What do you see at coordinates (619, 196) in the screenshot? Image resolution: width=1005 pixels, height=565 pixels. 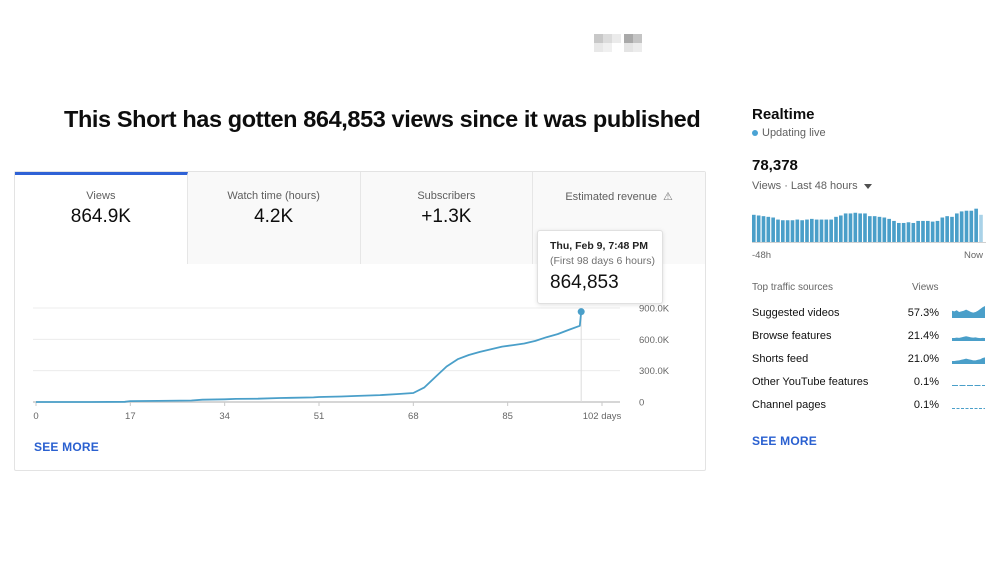 I see `tab-revenue-label-wrap: Estimated revenue ⚠` at bounding box center [619, 196].